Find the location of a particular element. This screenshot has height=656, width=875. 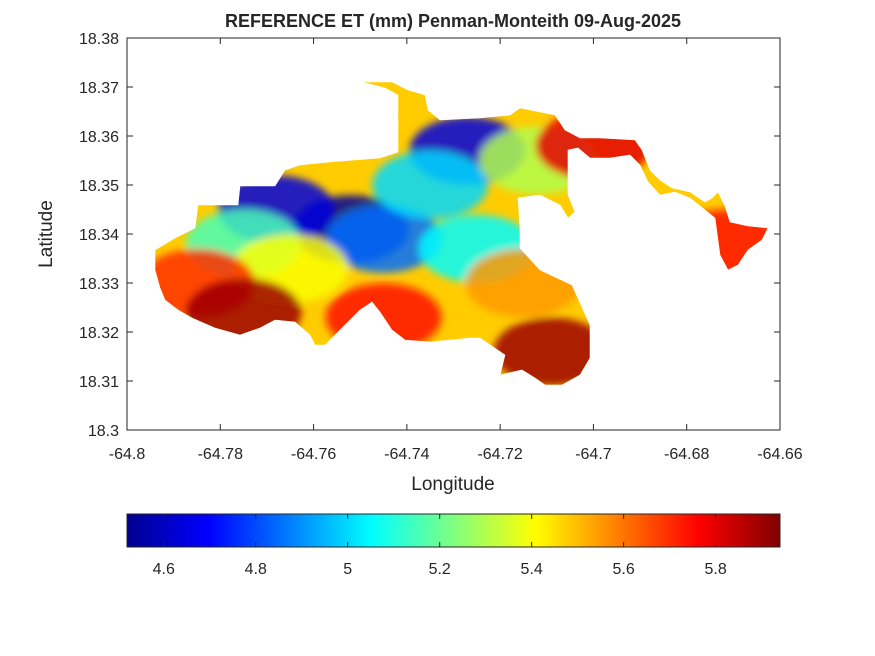

x-tick-label: -64.74 is located at coordinates (406, 454).